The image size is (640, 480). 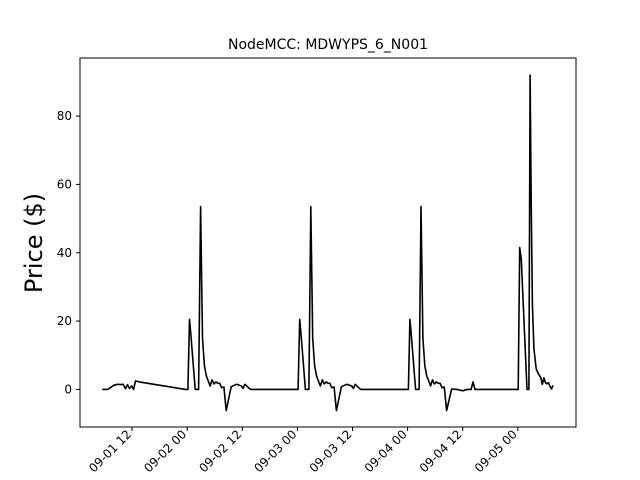 I want to click on y-axis-label: Price ($), so click(x=34, y=243).